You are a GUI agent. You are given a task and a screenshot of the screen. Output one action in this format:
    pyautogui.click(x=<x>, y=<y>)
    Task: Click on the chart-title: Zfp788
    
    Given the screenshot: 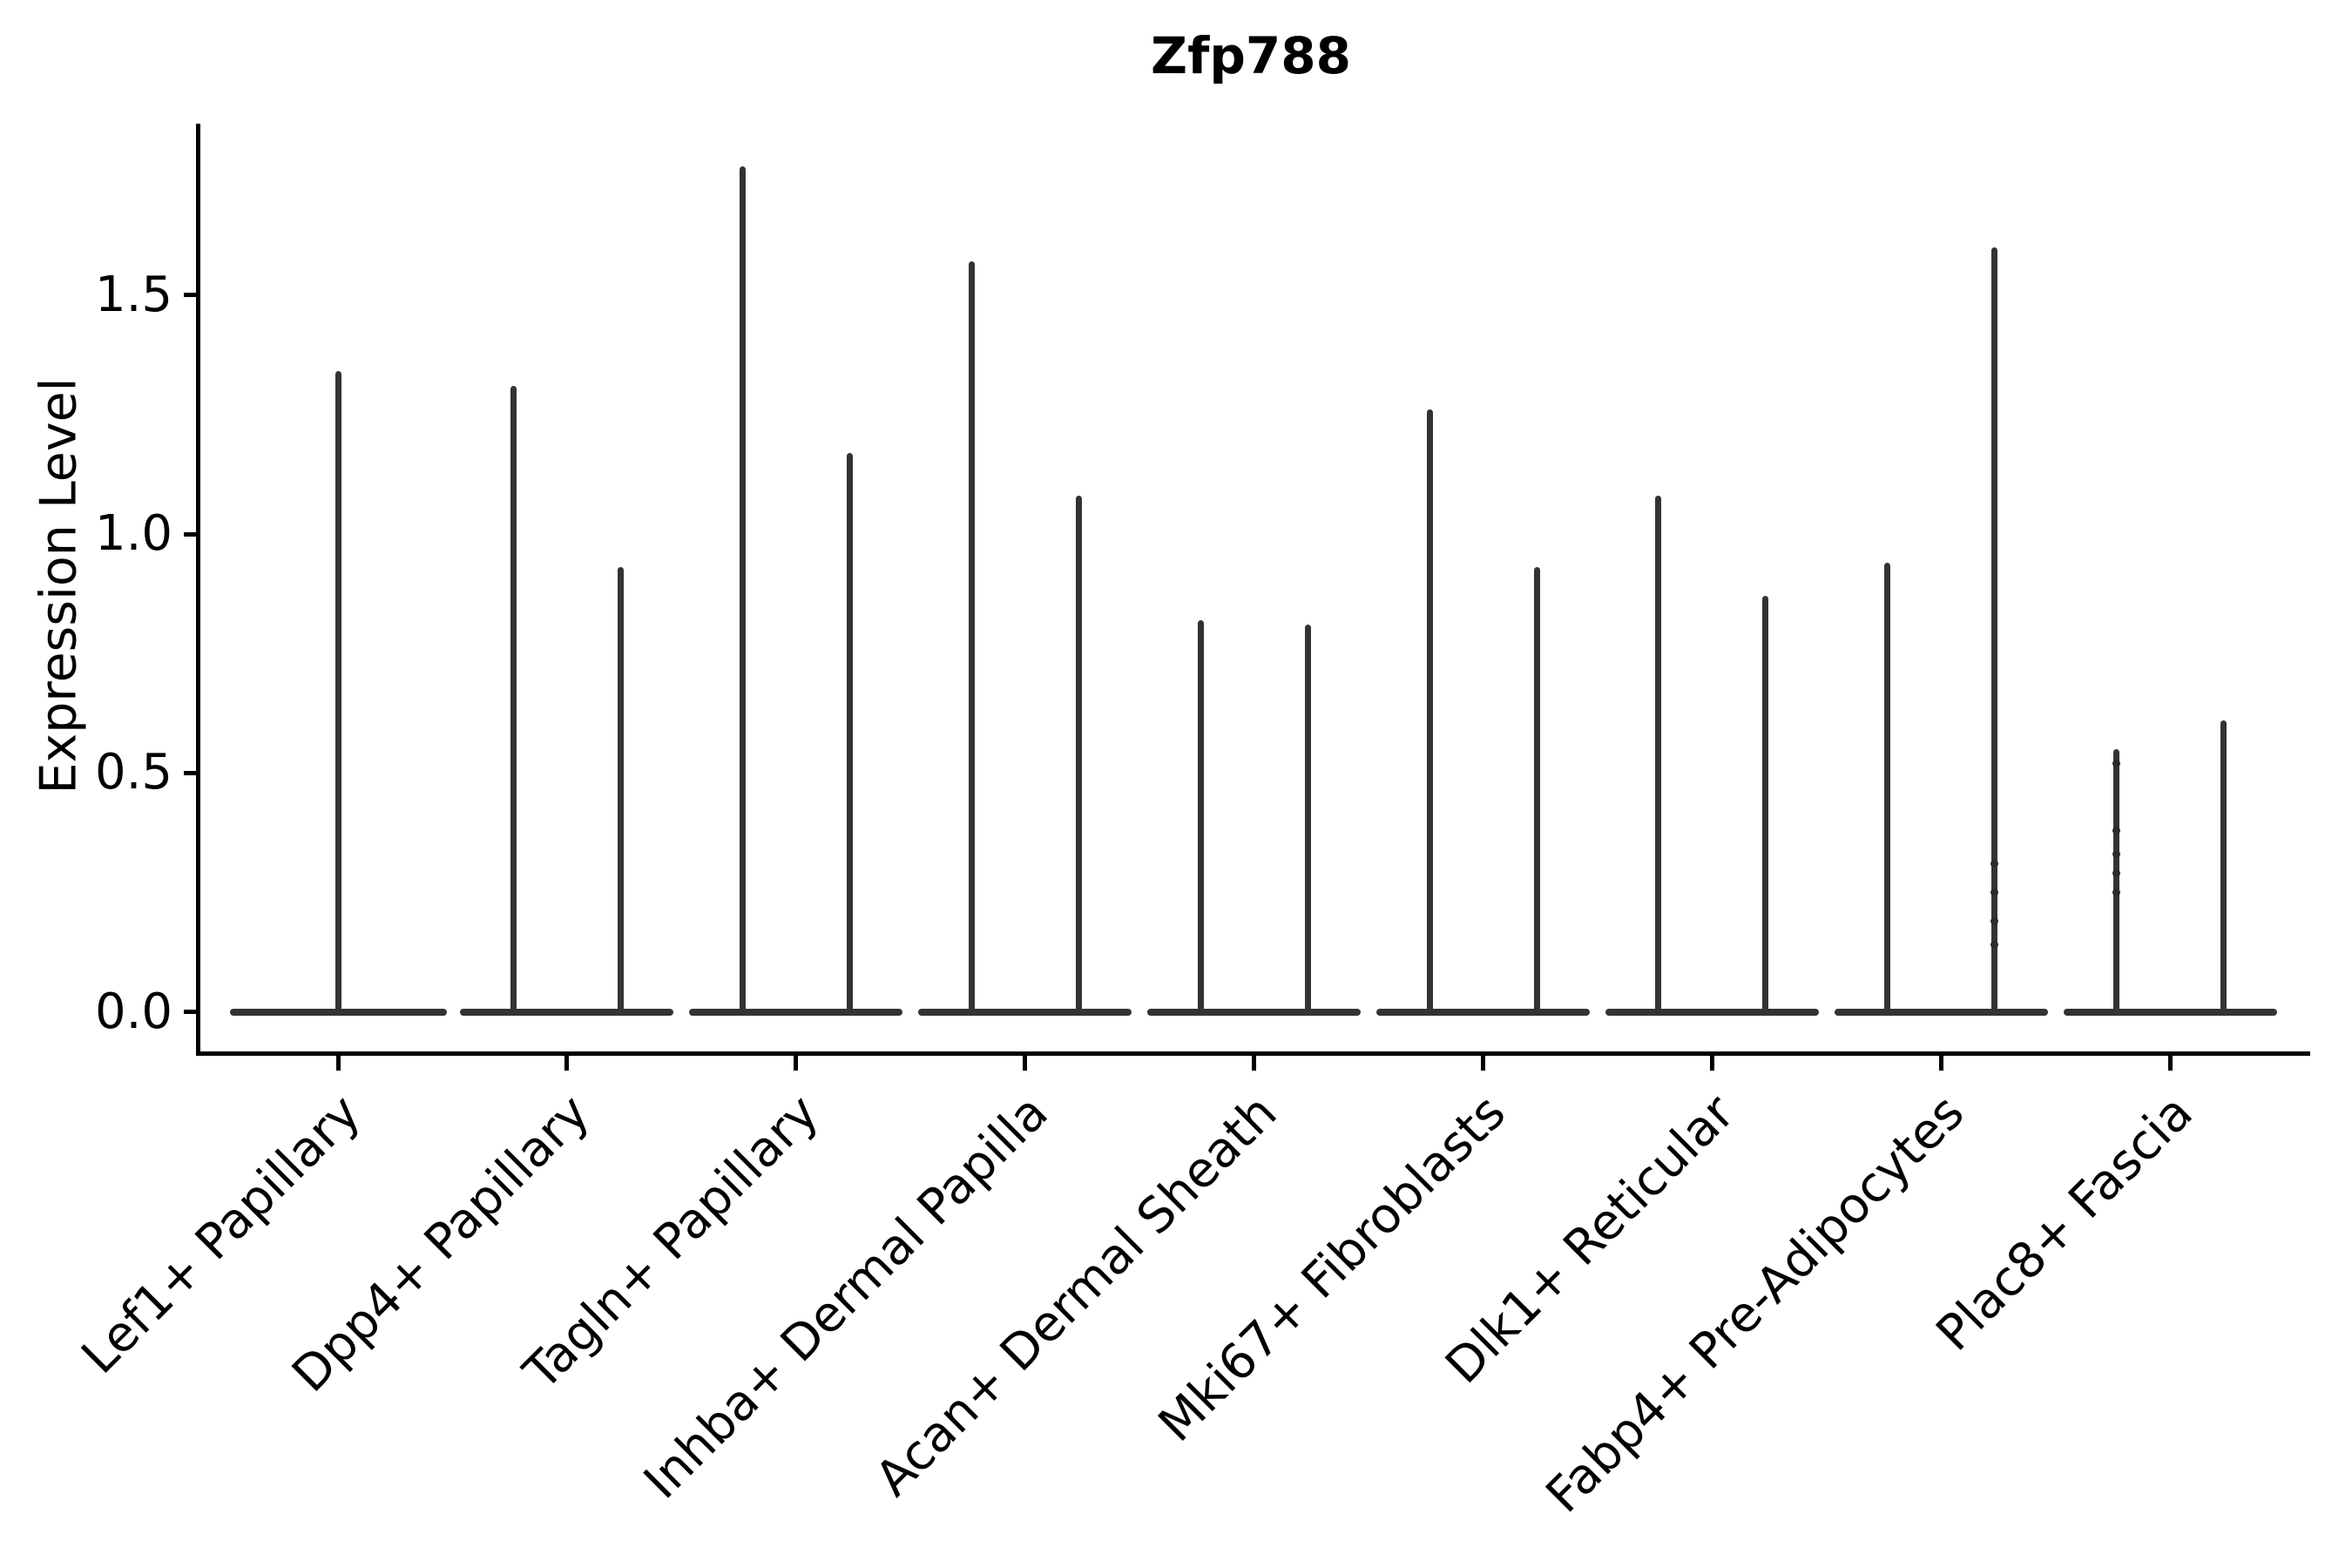 What is the action you would take?
    pyautogui.click(x=1251, y=56)
    